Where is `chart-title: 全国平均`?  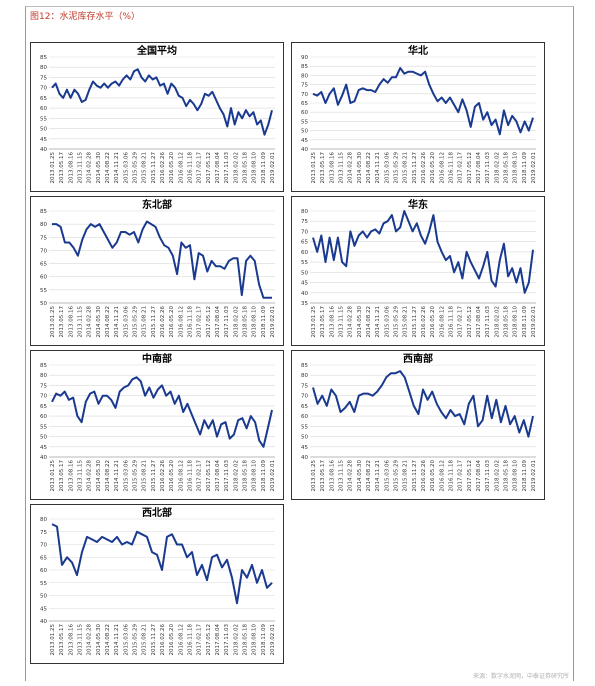 chart-title: 全国平均 is located at coordinates (156, 50).